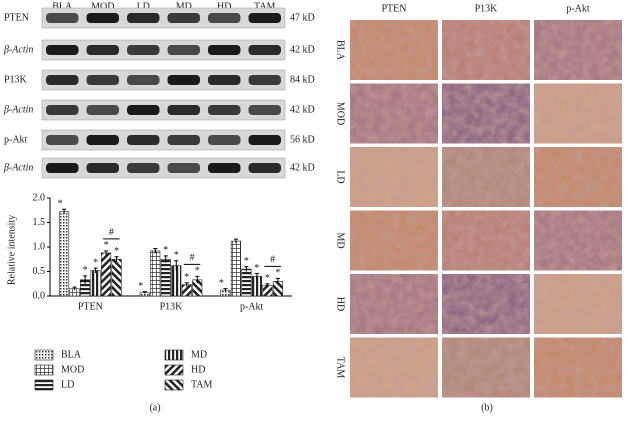 This screenshot has width=628, height=422. I want to click on y-tick-label: 0.5, so click(39, 271).